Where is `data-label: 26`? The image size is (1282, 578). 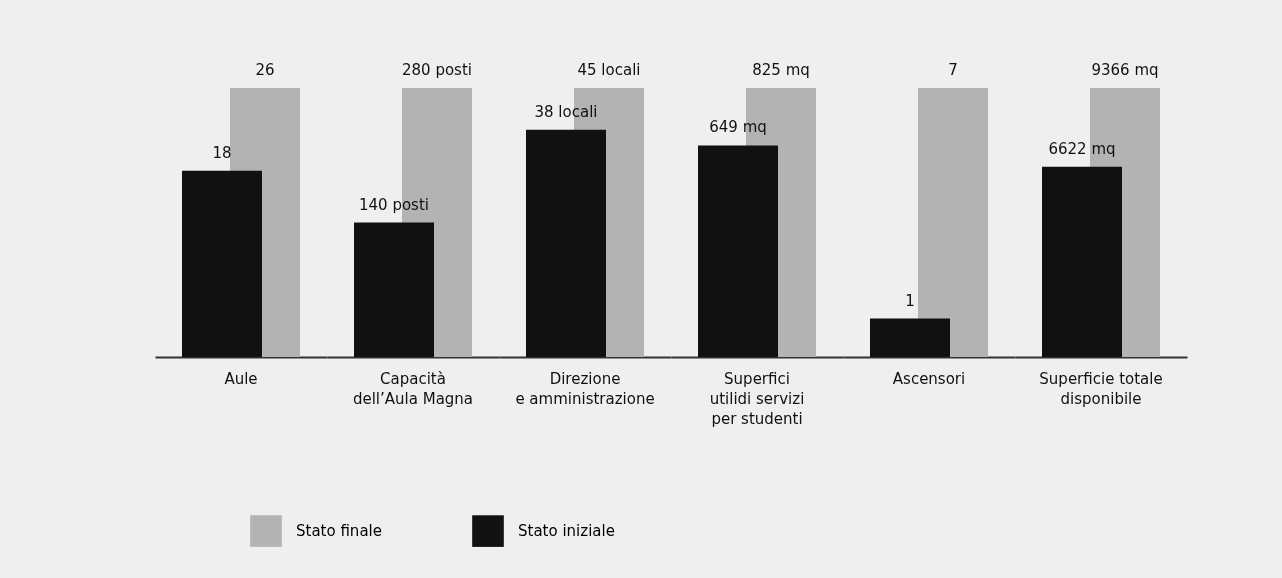
data-label: 26 is located at coordinates (265, 70).